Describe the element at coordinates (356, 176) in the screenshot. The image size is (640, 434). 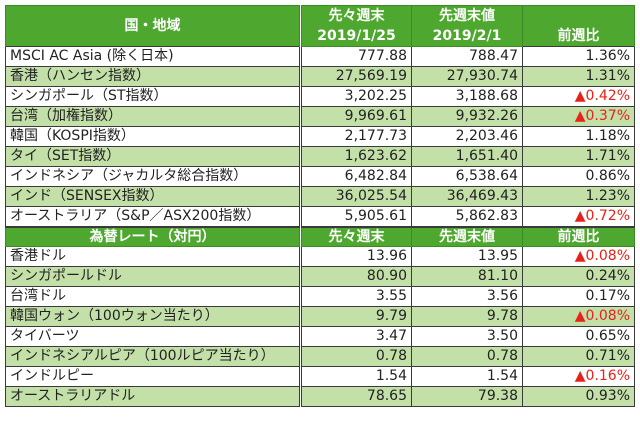
I see `index-prev2-value: 6,482.84` at that location.